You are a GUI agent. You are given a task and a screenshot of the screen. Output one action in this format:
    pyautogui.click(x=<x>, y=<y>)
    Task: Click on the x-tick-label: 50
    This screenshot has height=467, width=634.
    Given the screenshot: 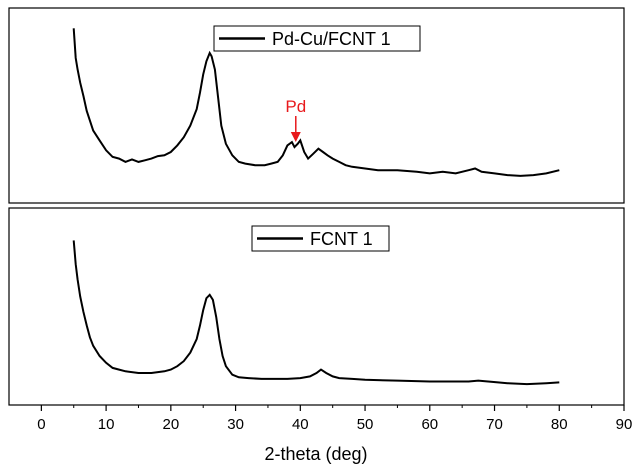 What is the action you would take?
    pyautogui.click(x=365, y=424)
    